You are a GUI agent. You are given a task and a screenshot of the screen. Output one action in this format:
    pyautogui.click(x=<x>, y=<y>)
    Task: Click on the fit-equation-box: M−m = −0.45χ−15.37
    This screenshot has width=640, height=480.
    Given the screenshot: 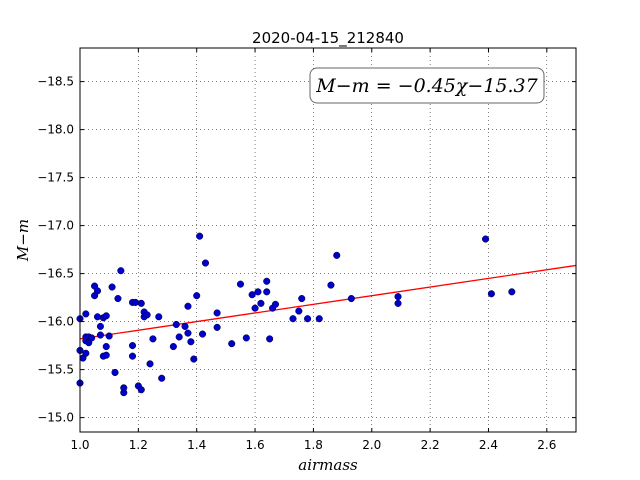 What is the action you would take?
    pyautogui.click(x=427, y=85)
    